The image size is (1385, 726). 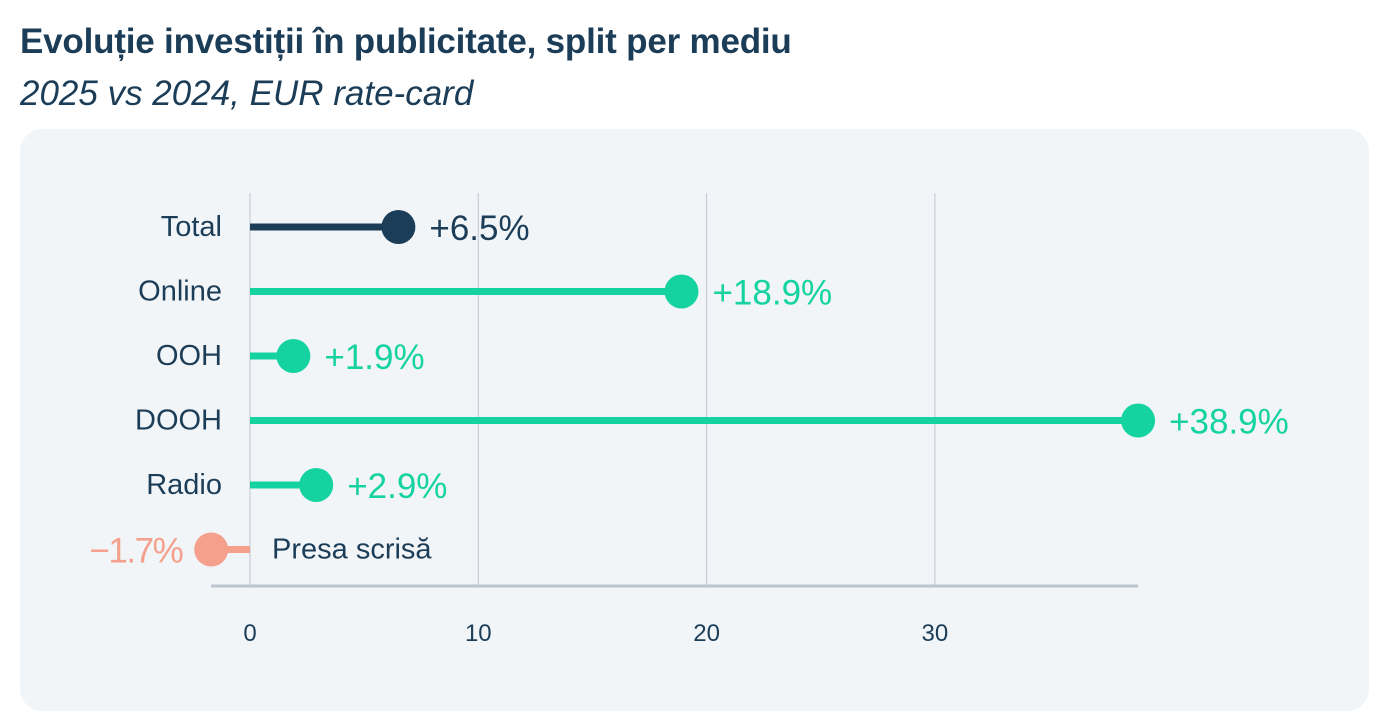 I want to click on value-label: +2.9%, so click(x=397, y=486).